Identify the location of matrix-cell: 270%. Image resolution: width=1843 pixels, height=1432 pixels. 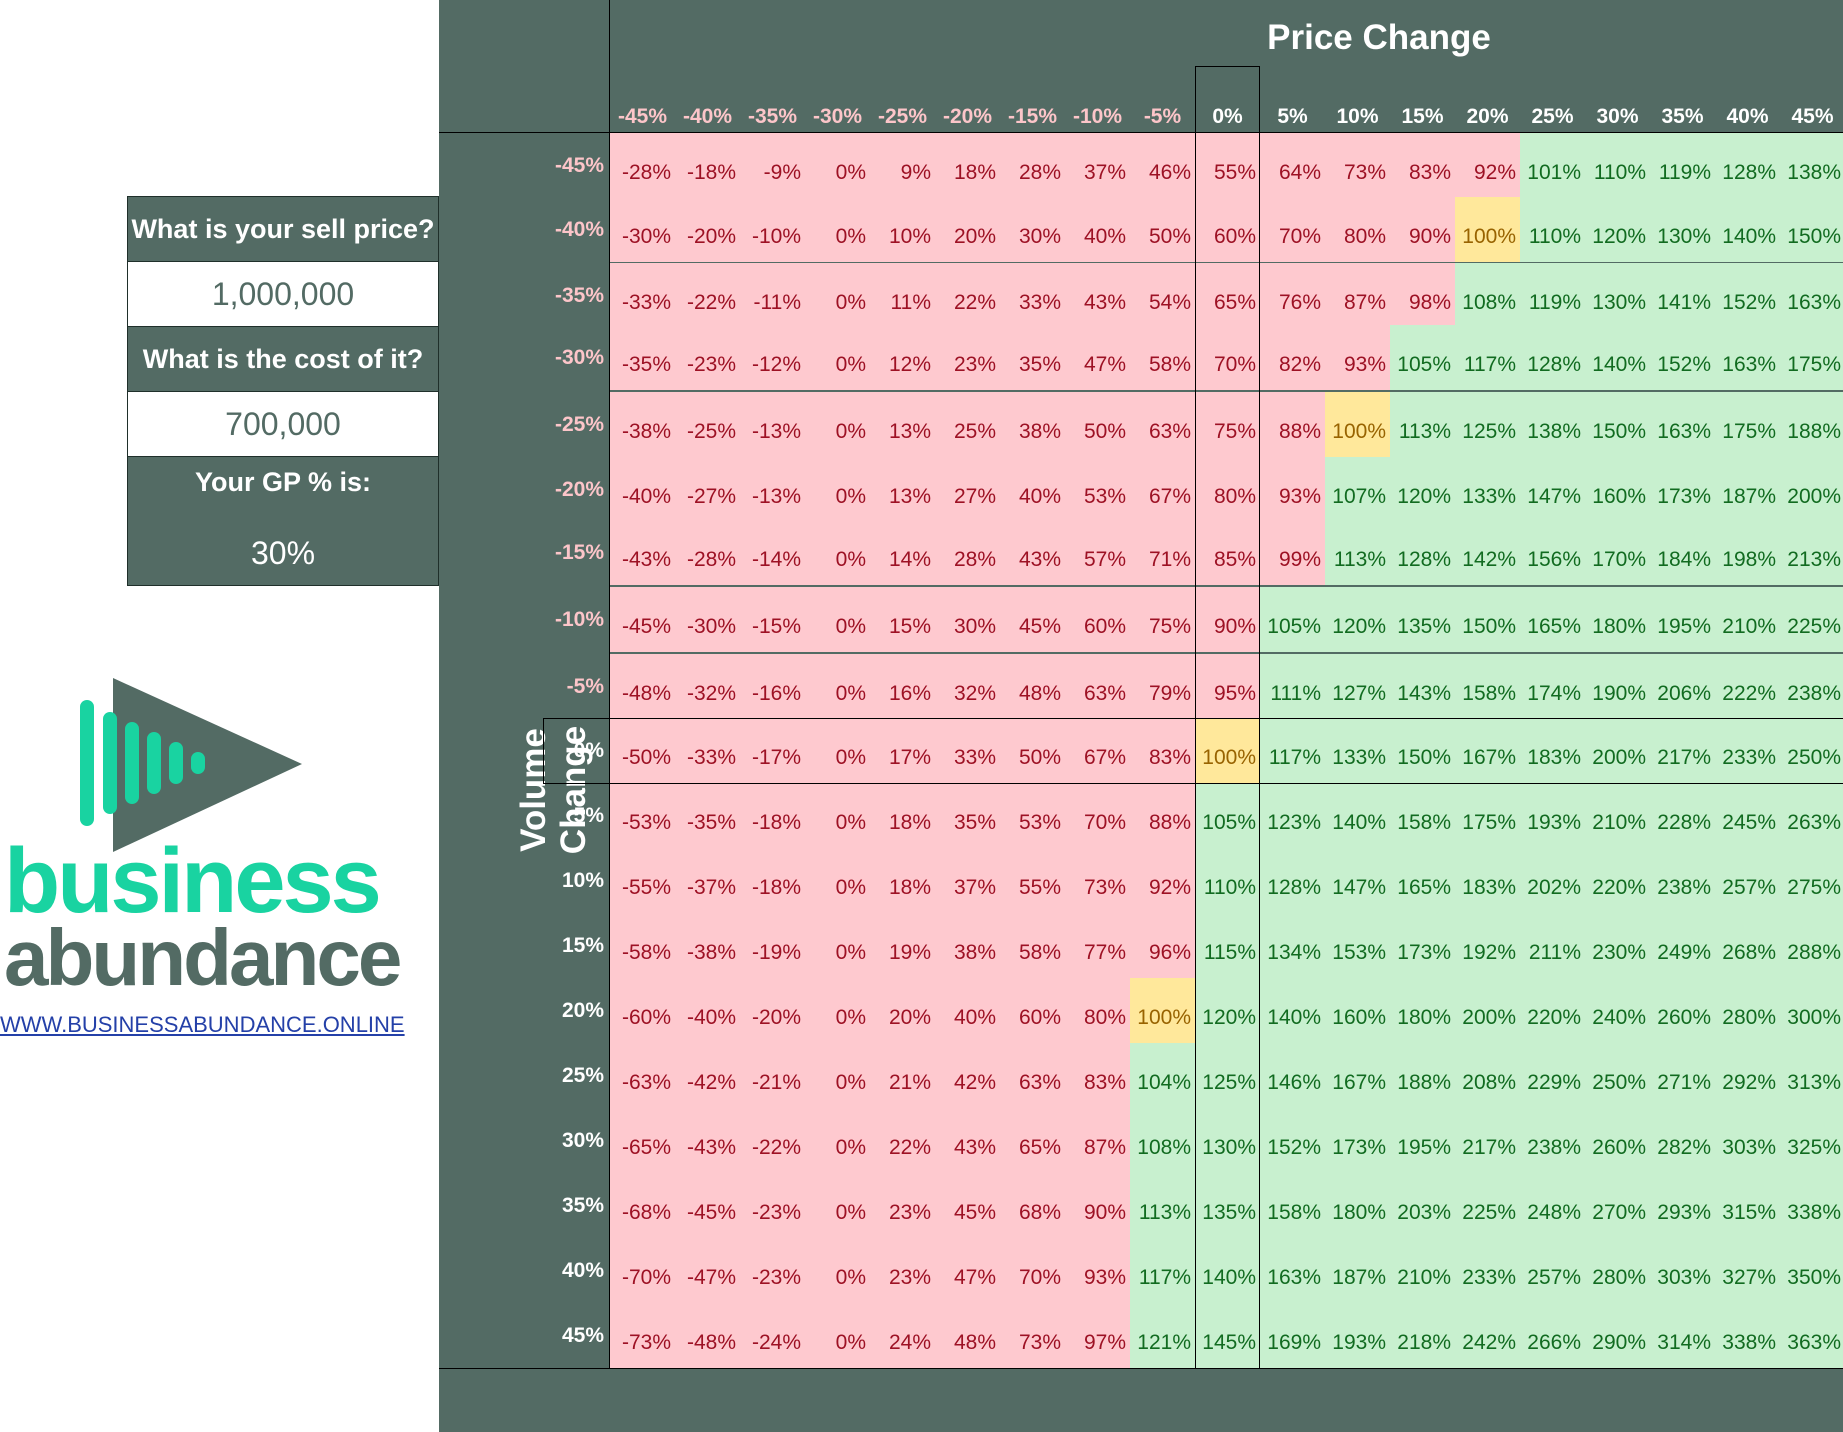
(1617, 1205).